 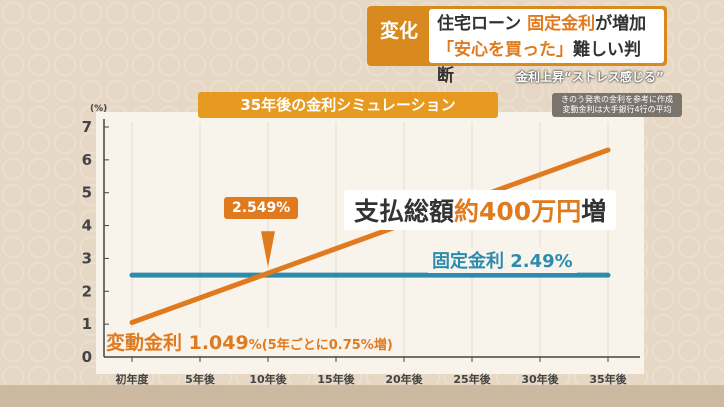 What do you see at coordinates (87, 258) in the screenshot?
I see `y-tick-label: 3` at bounding box center [87, 258].